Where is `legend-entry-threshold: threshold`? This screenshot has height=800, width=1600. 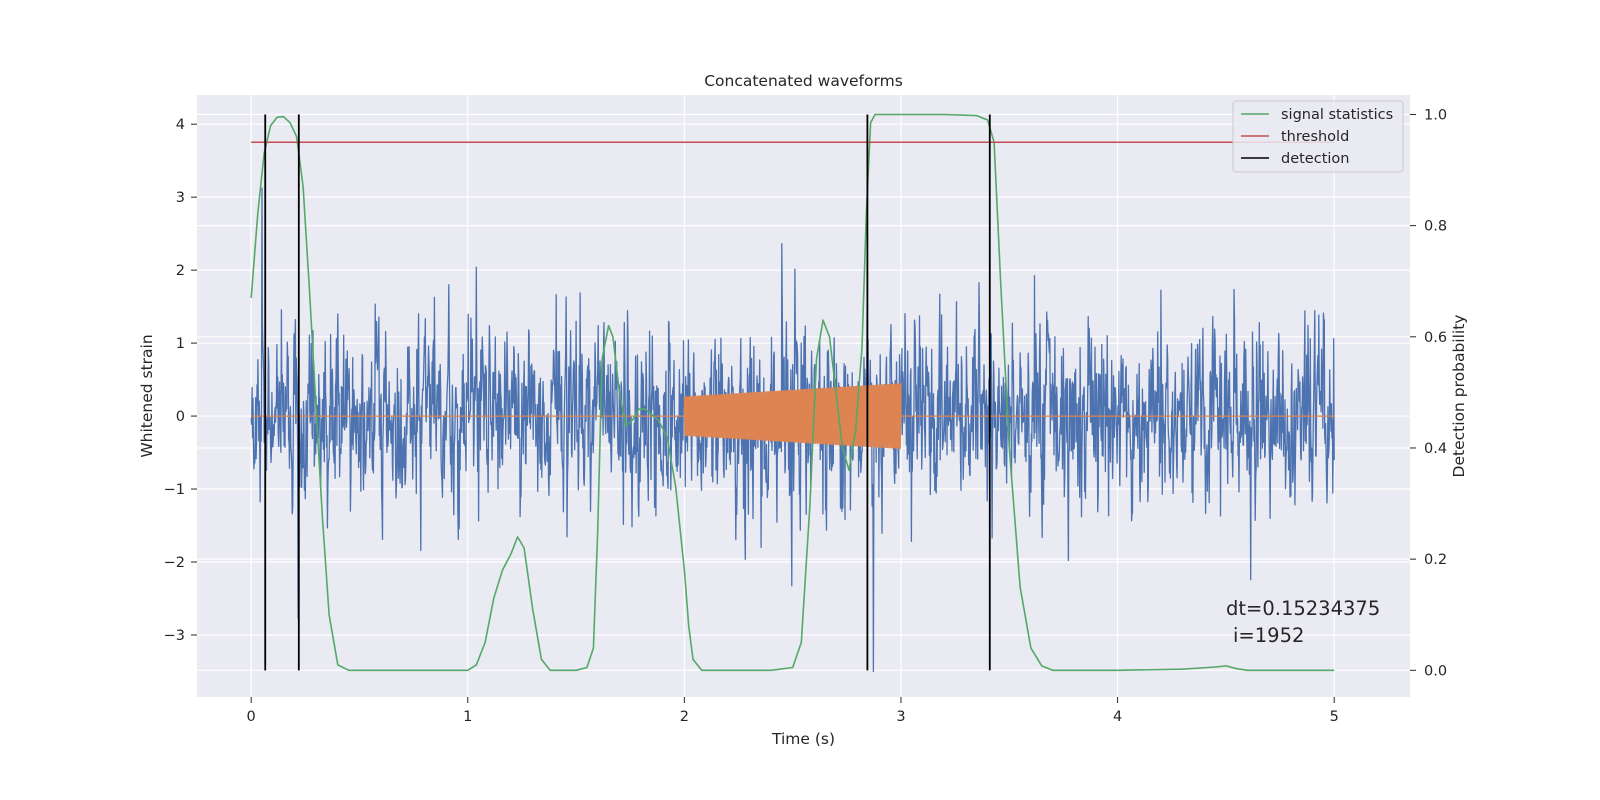
legend-entry-threshold: threshold is located at coordinates (1315, 137).